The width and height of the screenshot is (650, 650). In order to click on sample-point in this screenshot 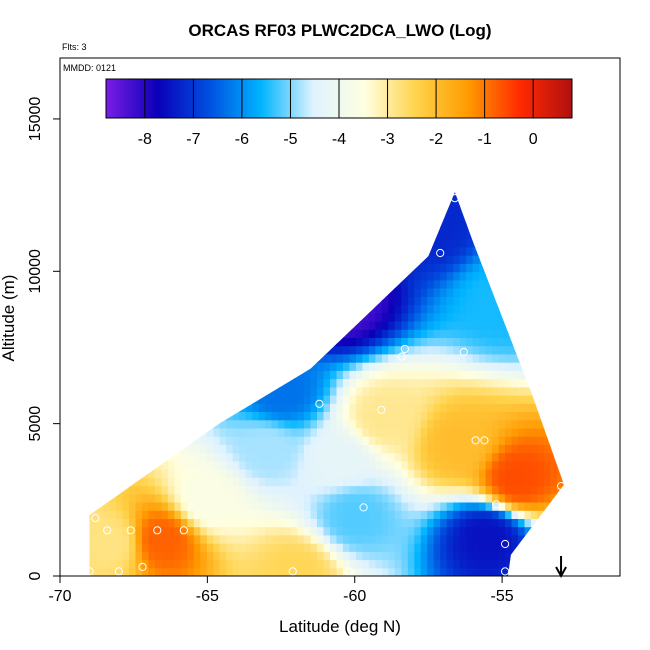, I will do `click(142, 567)`.